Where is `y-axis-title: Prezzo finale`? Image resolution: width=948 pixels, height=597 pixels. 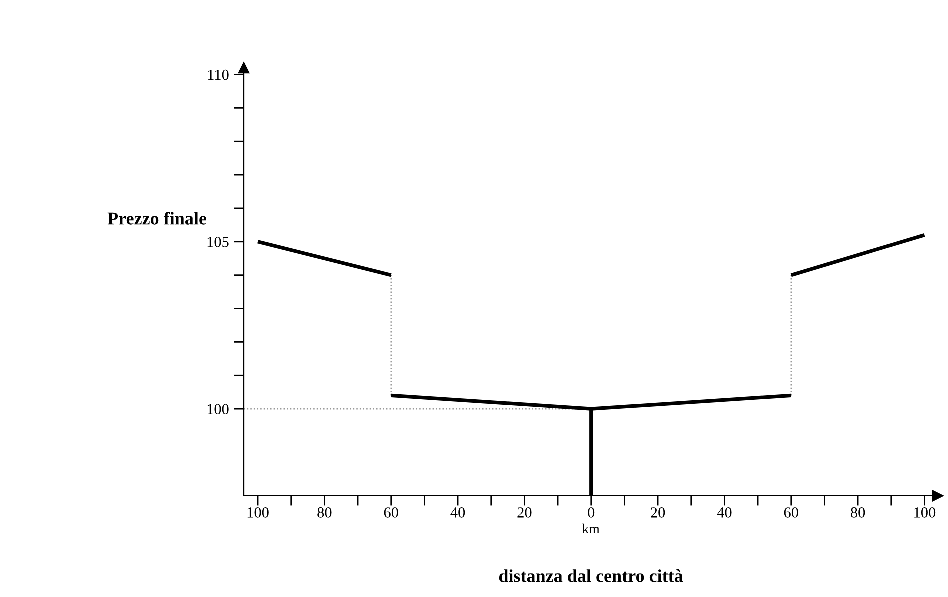 y-axis-title: Prezzo finale is located at coordinates (157, 218).